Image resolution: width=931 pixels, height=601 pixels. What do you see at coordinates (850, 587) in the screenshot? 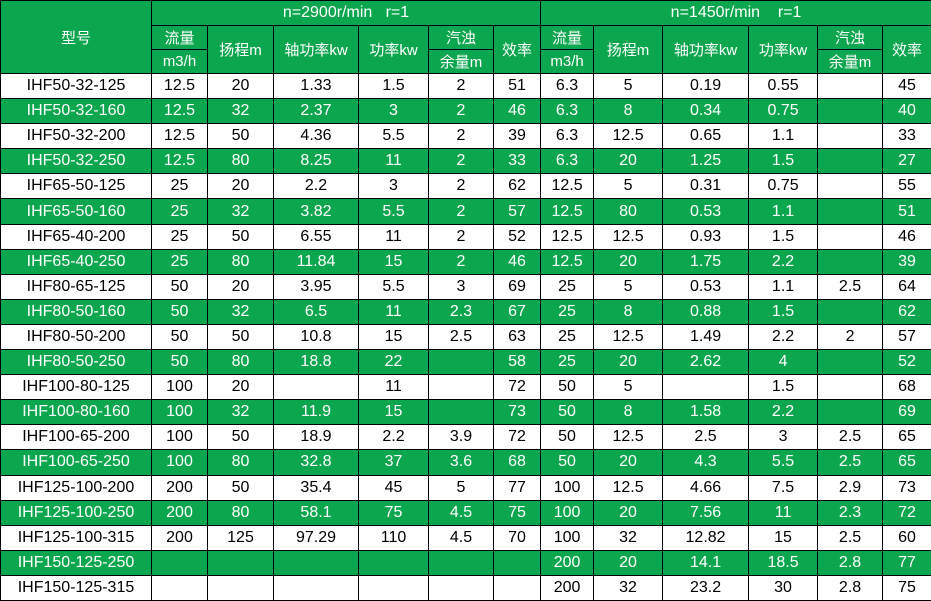
I see `value-cell: 2.8` at bounding box center [850, 587].